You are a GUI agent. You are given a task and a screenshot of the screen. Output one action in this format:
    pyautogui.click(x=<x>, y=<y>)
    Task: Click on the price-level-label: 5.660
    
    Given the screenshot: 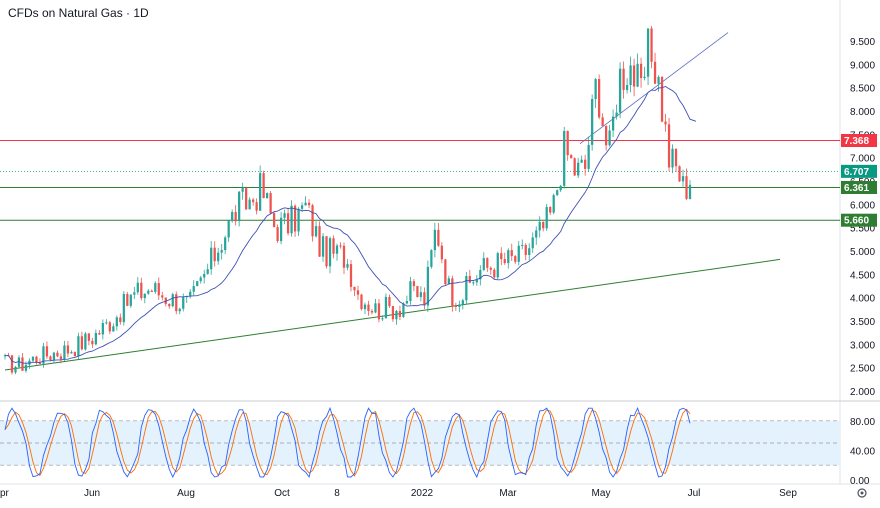 What is the action you would take?
    pyautogui.click(x=856, y=221)
    